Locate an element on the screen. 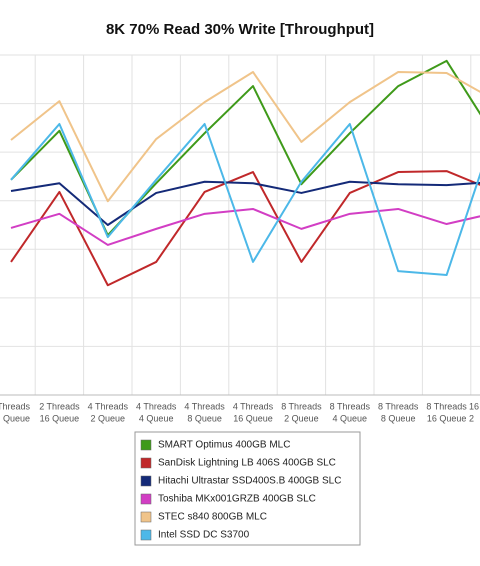  x-tick-label: Queue is located at coordinates (16, 418).